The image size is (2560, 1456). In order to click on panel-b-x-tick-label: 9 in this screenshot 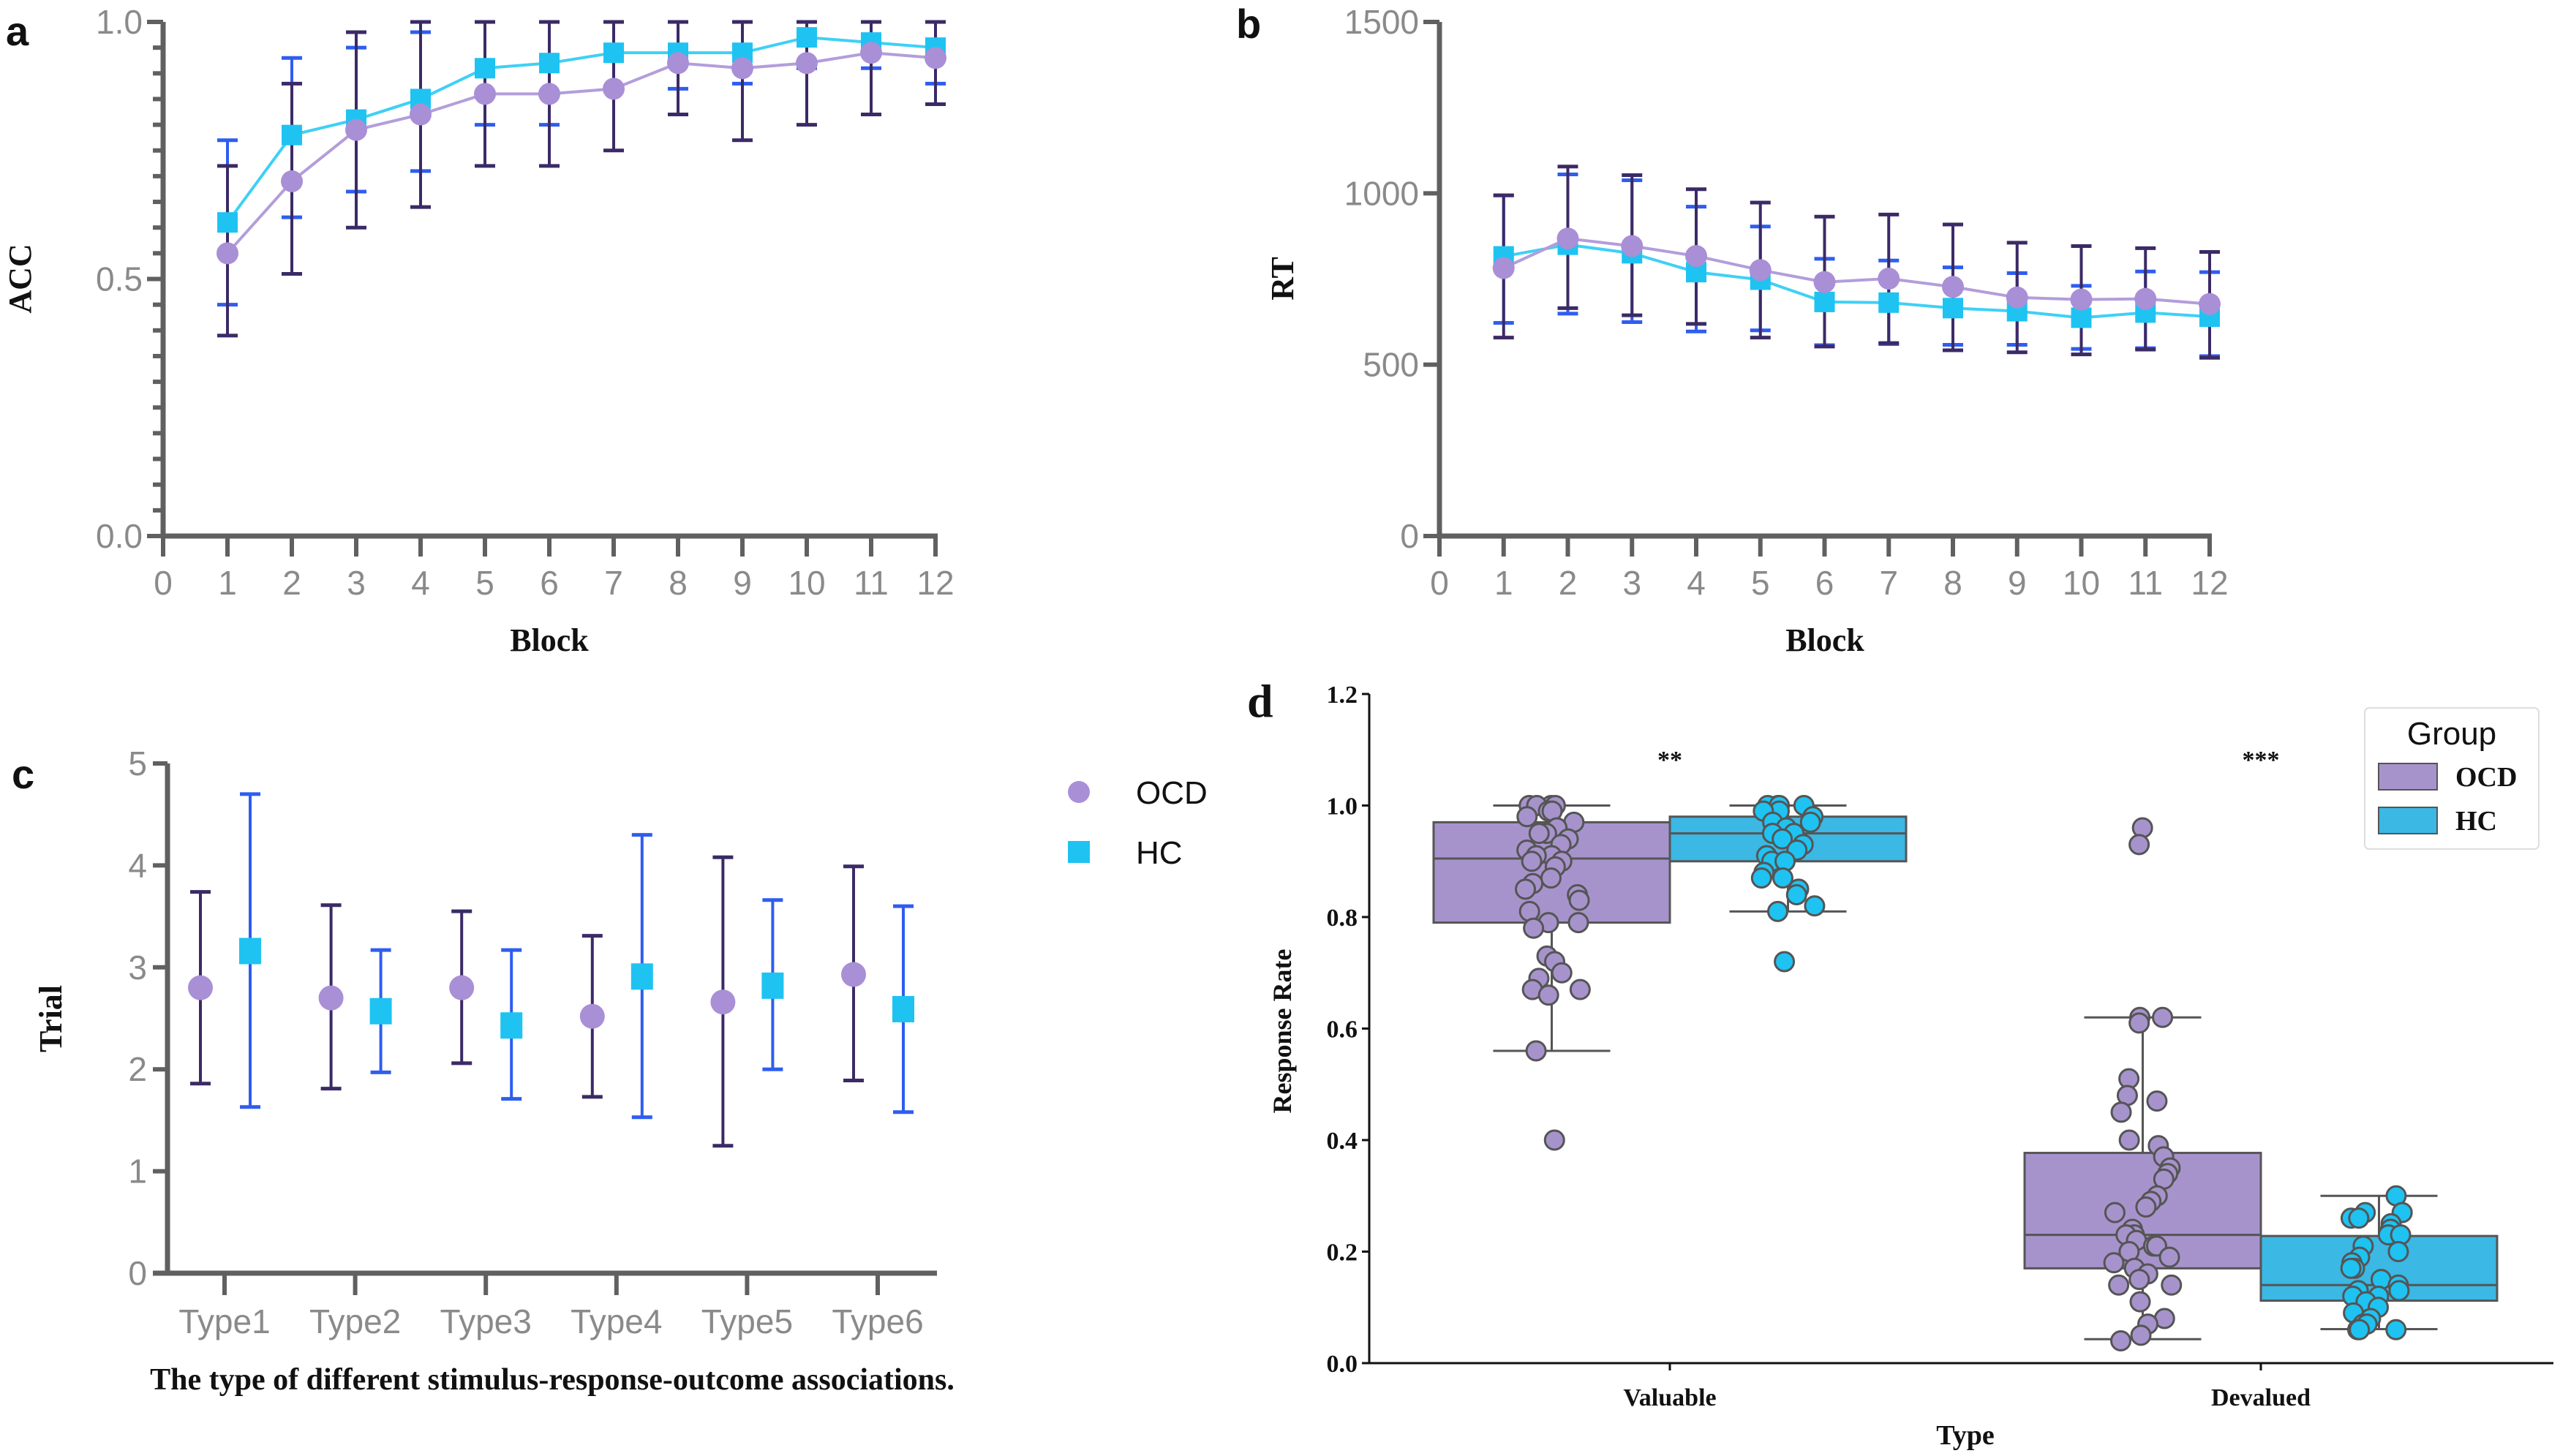, I will do `click(2017, 583)`.